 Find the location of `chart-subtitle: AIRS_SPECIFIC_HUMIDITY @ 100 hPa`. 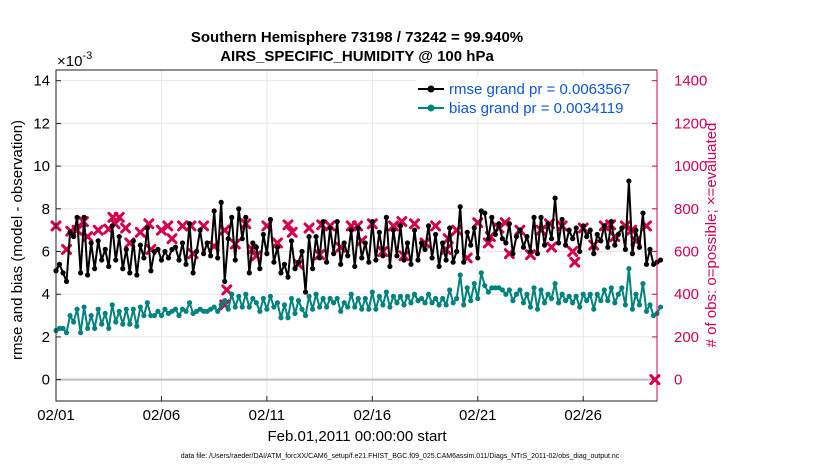

chart-subtitle: AIRS_SPECIFIC_HUMIDITY @ 100 hPa is located at coordinates (357, 56).